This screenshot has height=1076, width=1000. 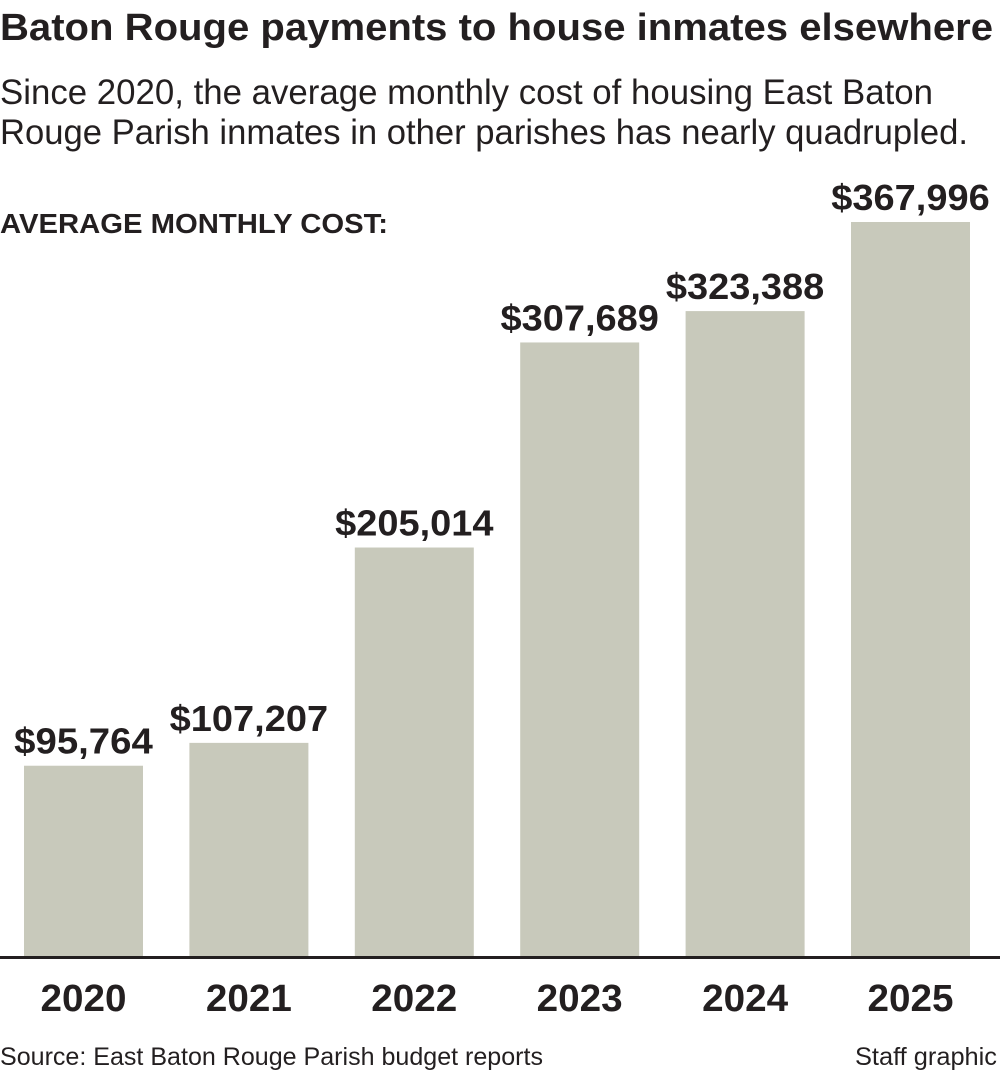 What do you see at coordinates (84, 999) in the screenshot?
I see `x-tick-label-2020: 2020` at bounding box center [84, 999].